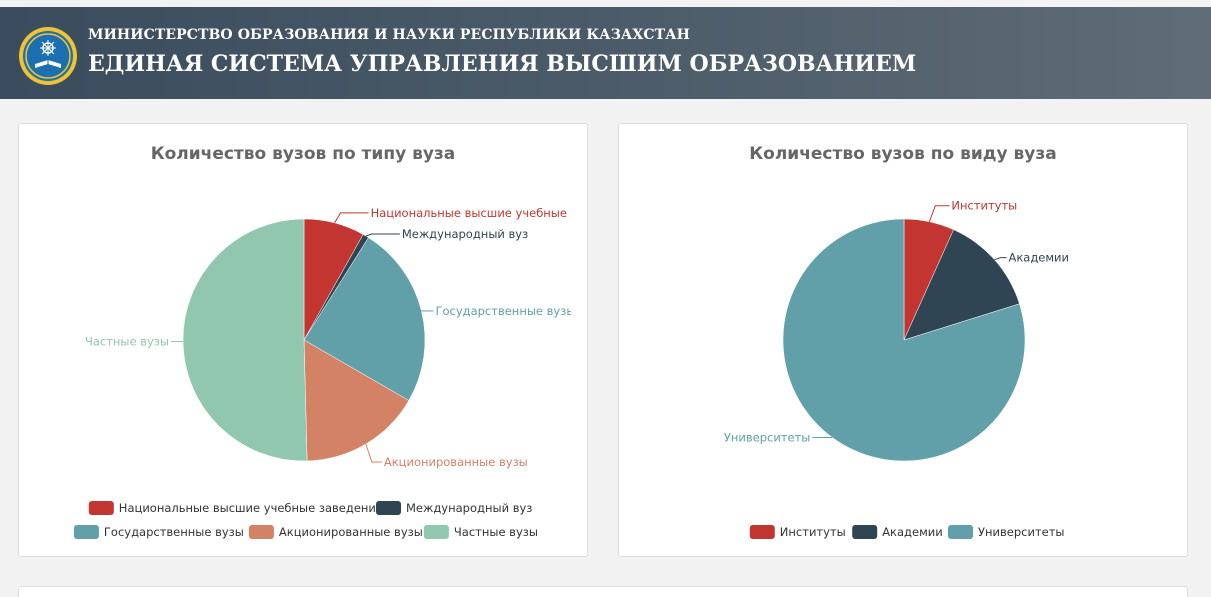  I want to click on legend-label: Национальные высшие учебные заведения, so click(251, 508).